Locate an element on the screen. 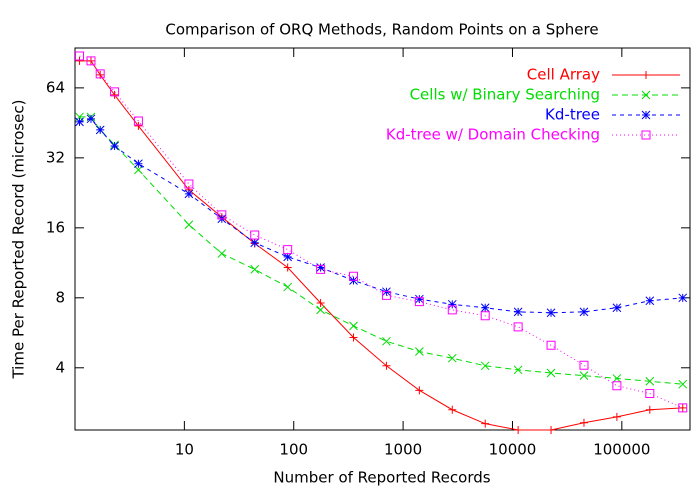  x-tick-label: 1000 is located at coordinates (403, 450).